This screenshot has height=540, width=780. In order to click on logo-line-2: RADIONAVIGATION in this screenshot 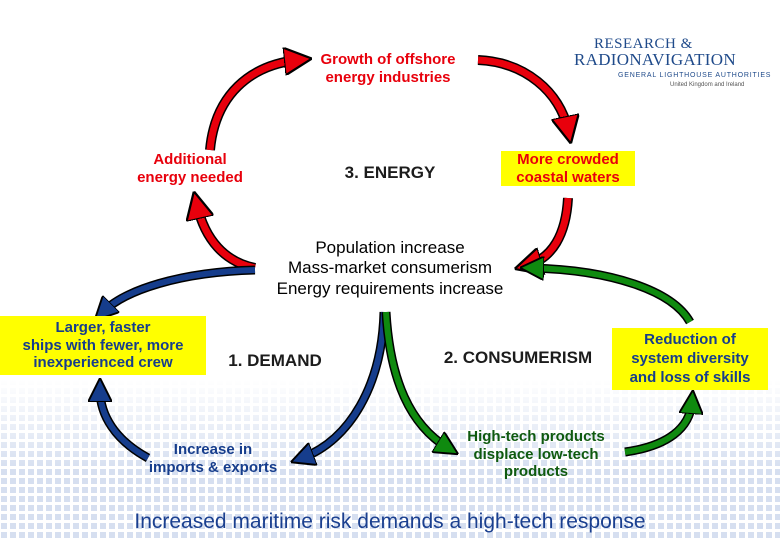, I will do `click(655, 59)`.